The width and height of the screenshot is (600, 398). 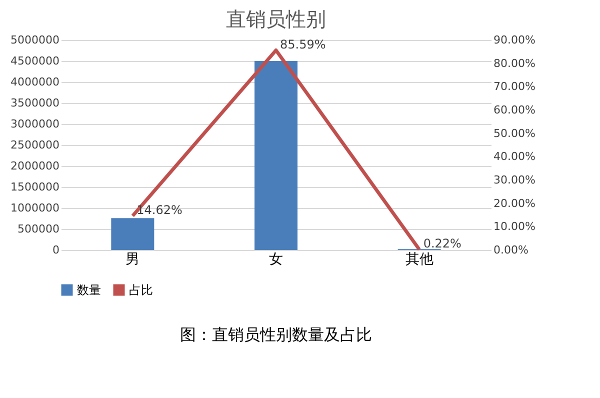 What do you see at coordinates (35, 187) in the screenshot?
I see `y-tick-label: 1500000` at bounding box center [35, 187].